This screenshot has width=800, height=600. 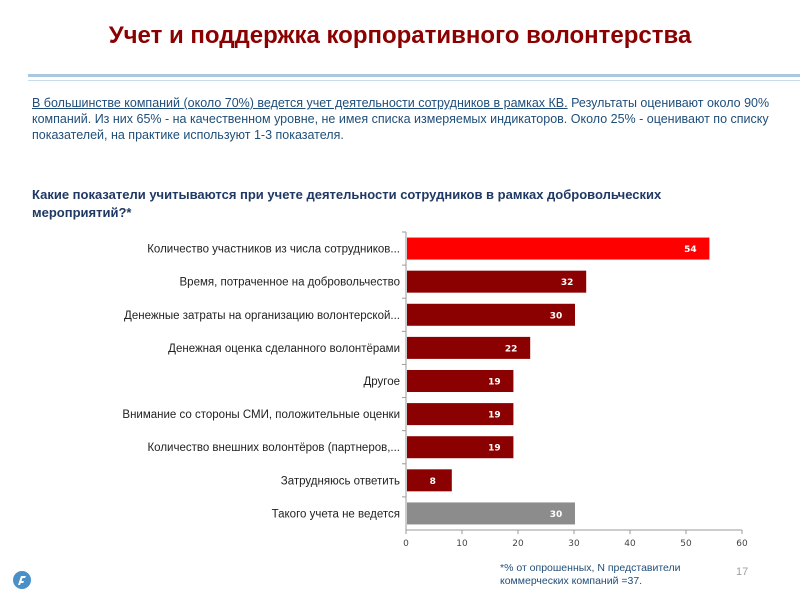 I want to click on title-divider-thin, so click(x=414, y=80).